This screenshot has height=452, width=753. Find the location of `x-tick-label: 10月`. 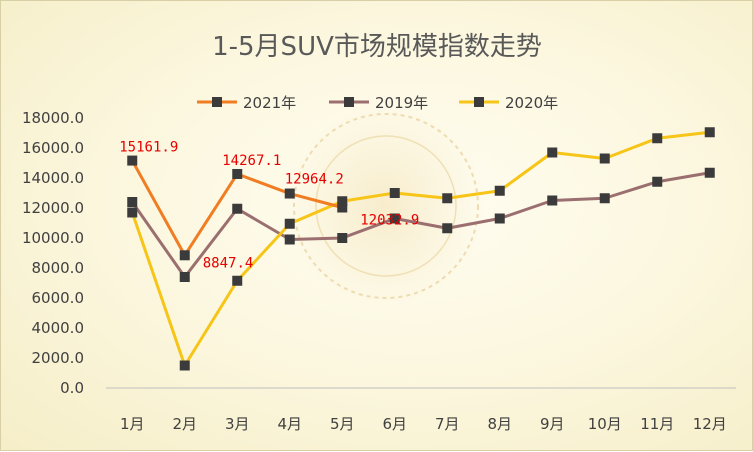

x-tick-label: 10月 is located at coordinates (605, 424).